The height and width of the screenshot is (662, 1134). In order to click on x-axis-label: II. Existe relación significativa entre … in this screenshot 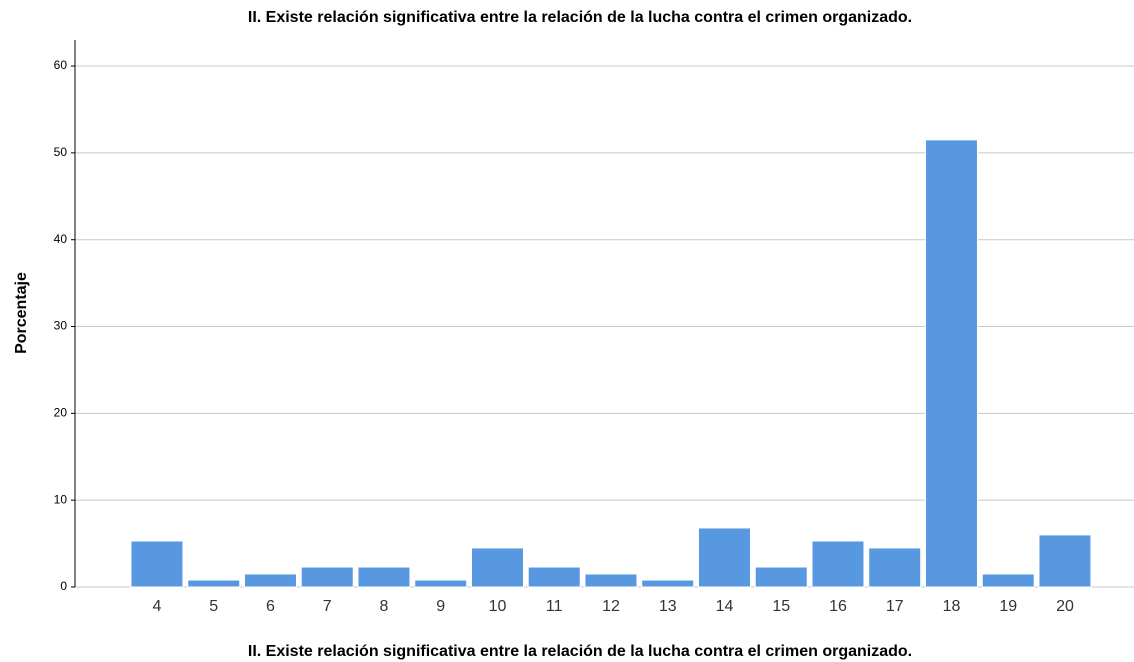, I will do `click(580, 651)`.